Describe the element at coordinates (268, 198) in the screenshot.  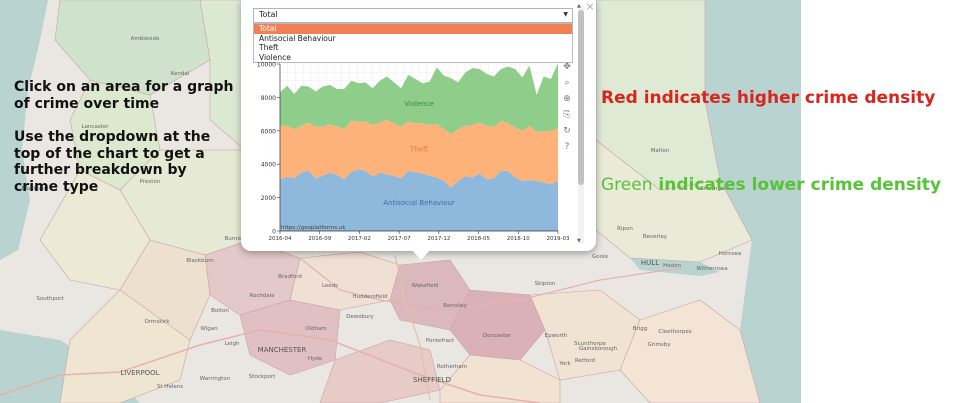
I see `y-tick-label: 2000` at that location.